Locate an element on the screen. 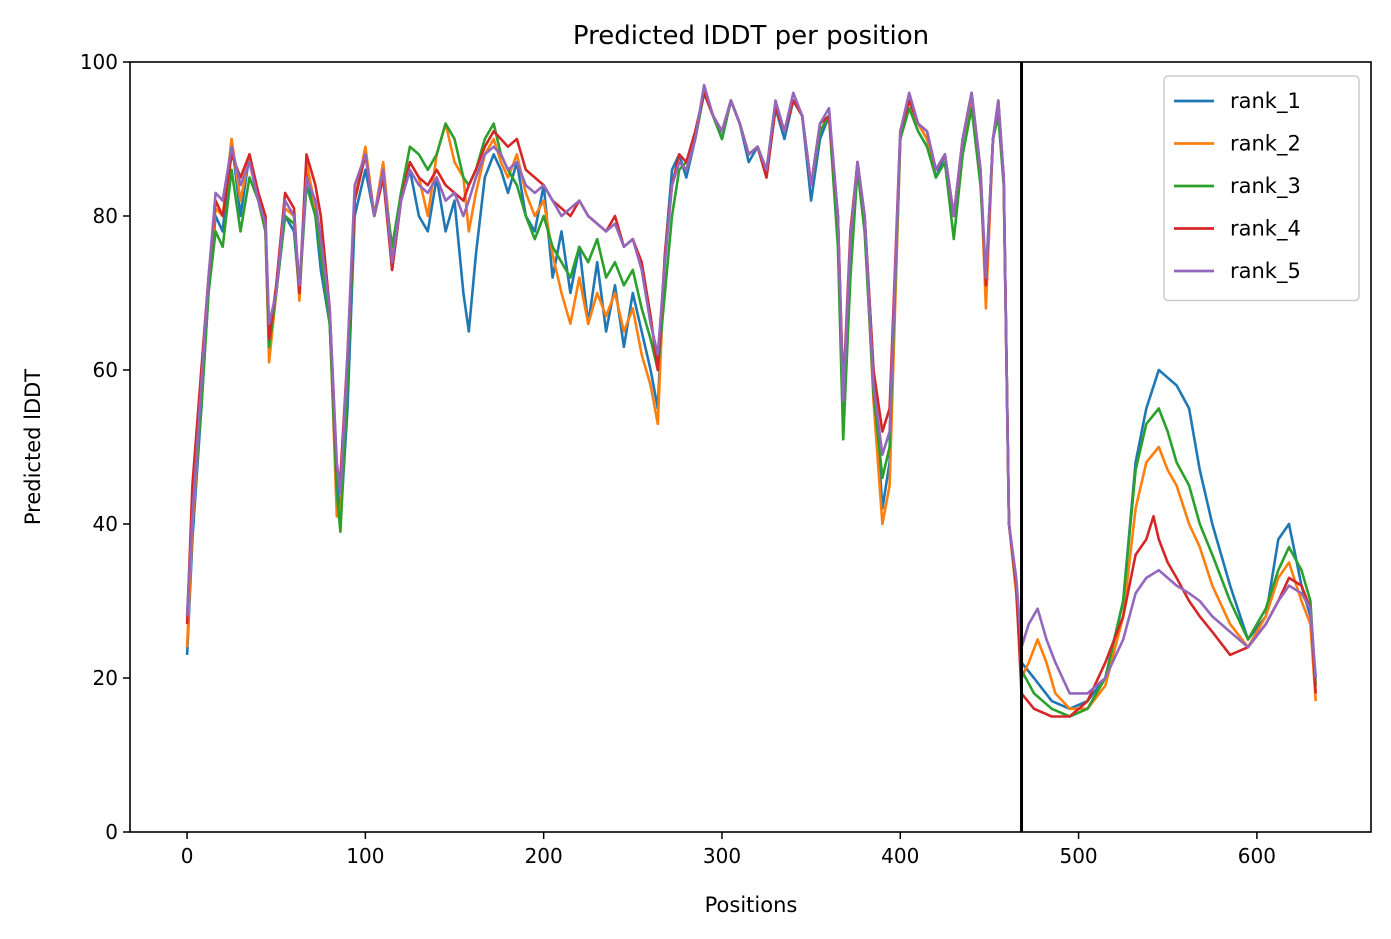  y-tick-label: 0 is located at coordinates (111, 832).